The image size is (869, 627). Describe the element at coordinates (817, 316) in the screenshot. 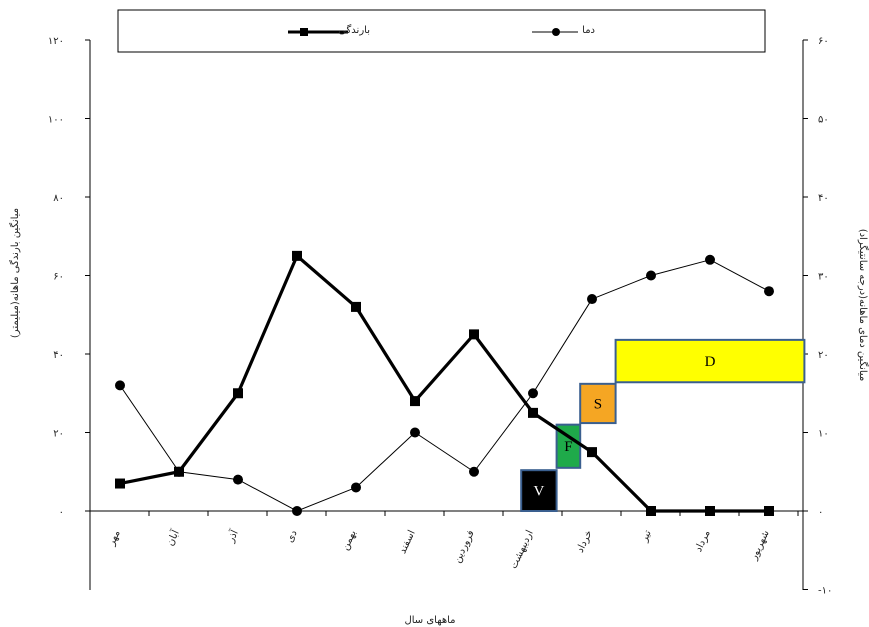

I see `right-axis-ticks: -۱۰ ۰ ۱۰ ۲۰ ۳۰ ۴۰ ۵۰ ۶۰` at that location.